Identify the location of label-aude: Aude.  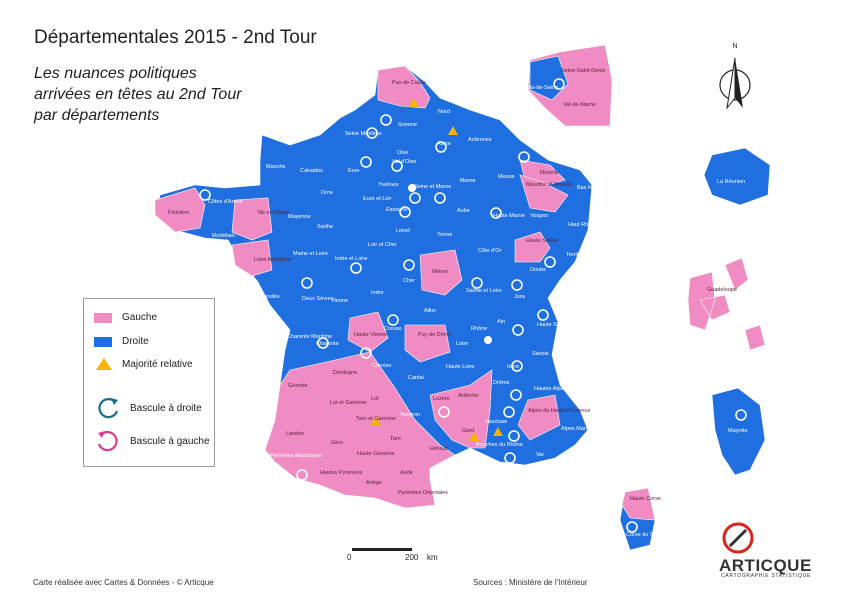
(406, 473).